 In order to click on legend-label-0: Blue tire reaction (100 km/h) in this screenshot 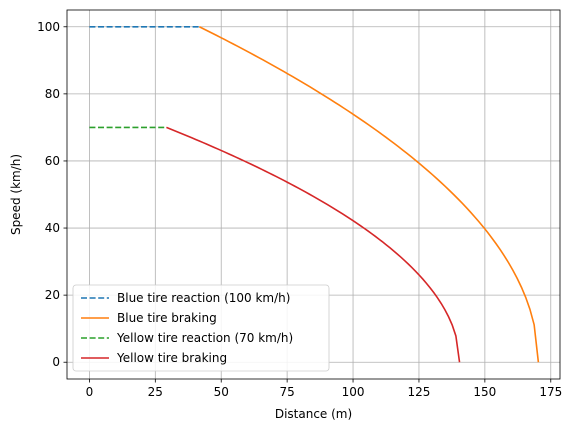, I will do `click(203, 298)`.